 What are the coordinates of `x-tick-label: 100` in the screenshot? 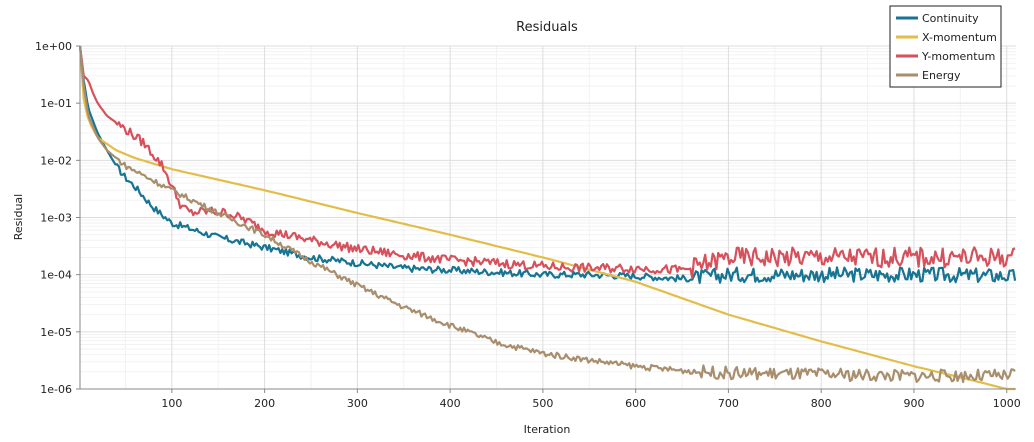 It's located at (171, 403).